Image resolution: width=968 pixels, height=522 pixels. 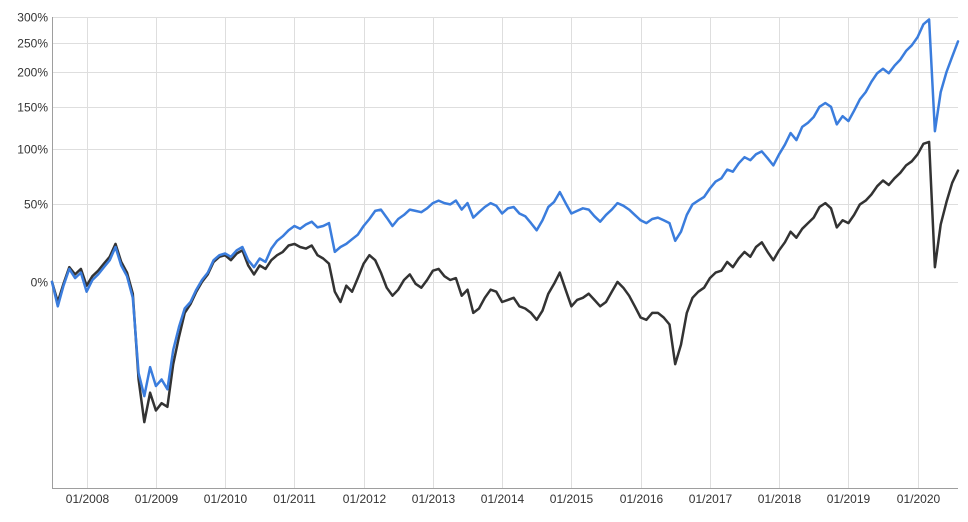 What do you see at coordinates (32, 150) in the screenshot?
I see `y-tick-label: 100%` at bounding box center [32, 150].